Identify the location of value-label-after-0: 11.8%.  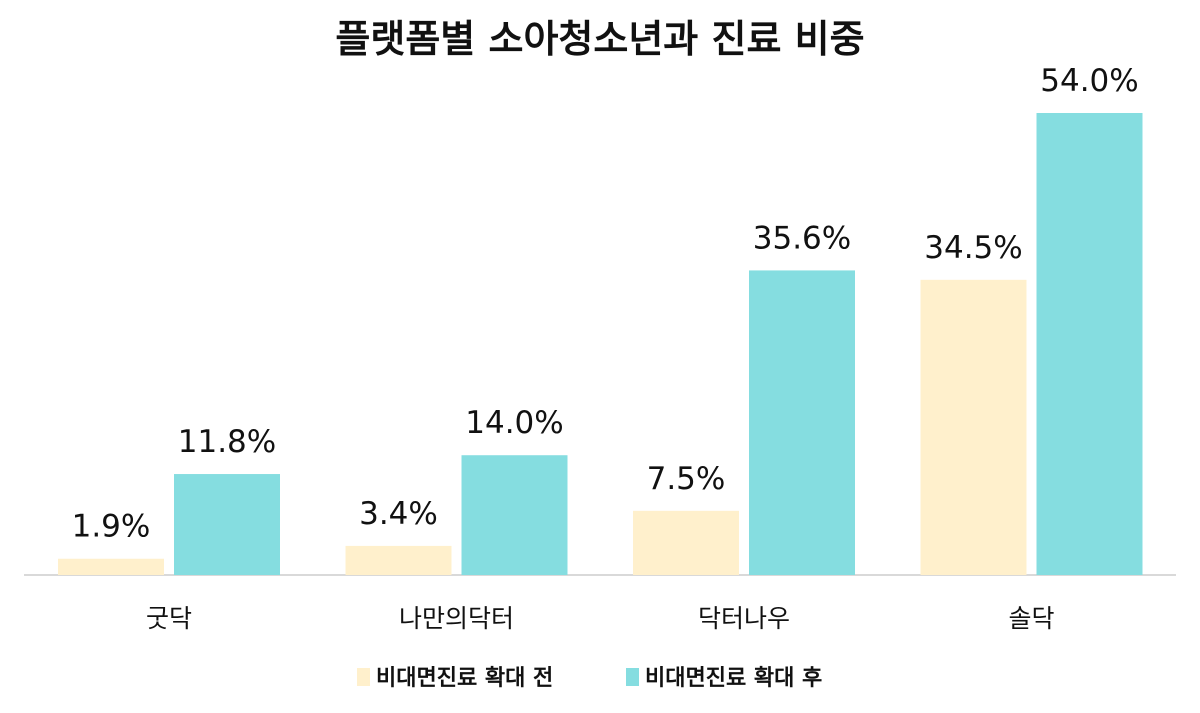
(227, 442).